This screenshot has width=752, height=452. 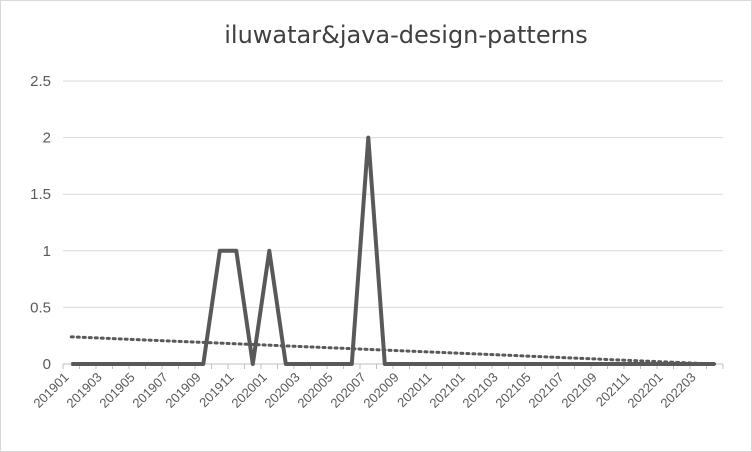 I want to click on x-tick-label: 202003, so click(x=281, y=390).